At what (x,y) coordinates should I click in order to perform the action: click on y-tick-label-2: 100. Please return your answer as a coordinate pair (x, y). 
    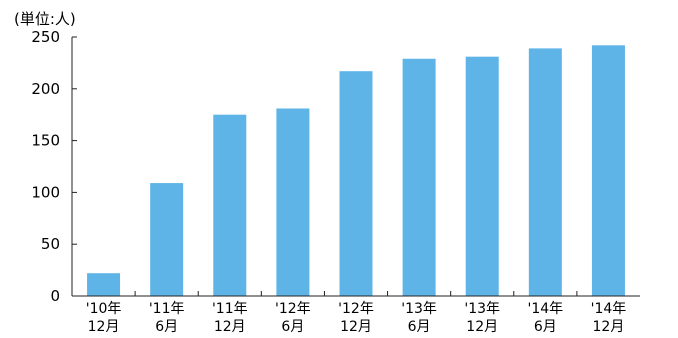
    Looking at the image, I should click on (45, 192).